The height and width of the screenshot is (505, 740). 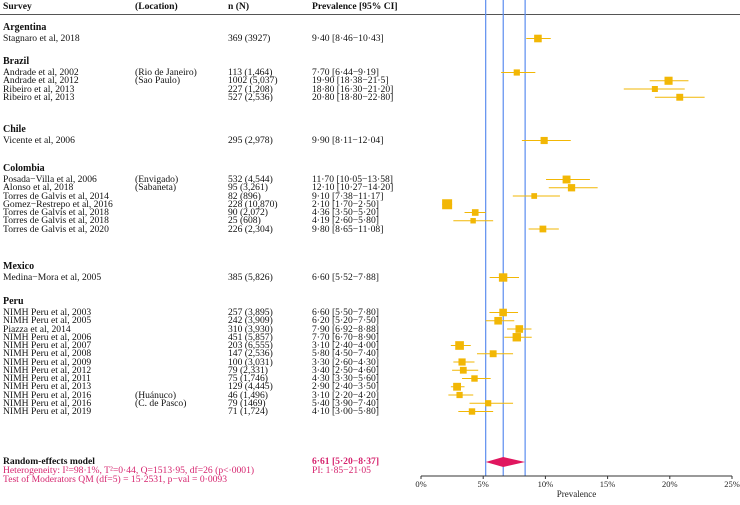 What do you see at coordinates (345, 370) in the screenshot?
I see `study-prevalence: 3·40 [2·50−4·60]` at bounding box center [345, 370].